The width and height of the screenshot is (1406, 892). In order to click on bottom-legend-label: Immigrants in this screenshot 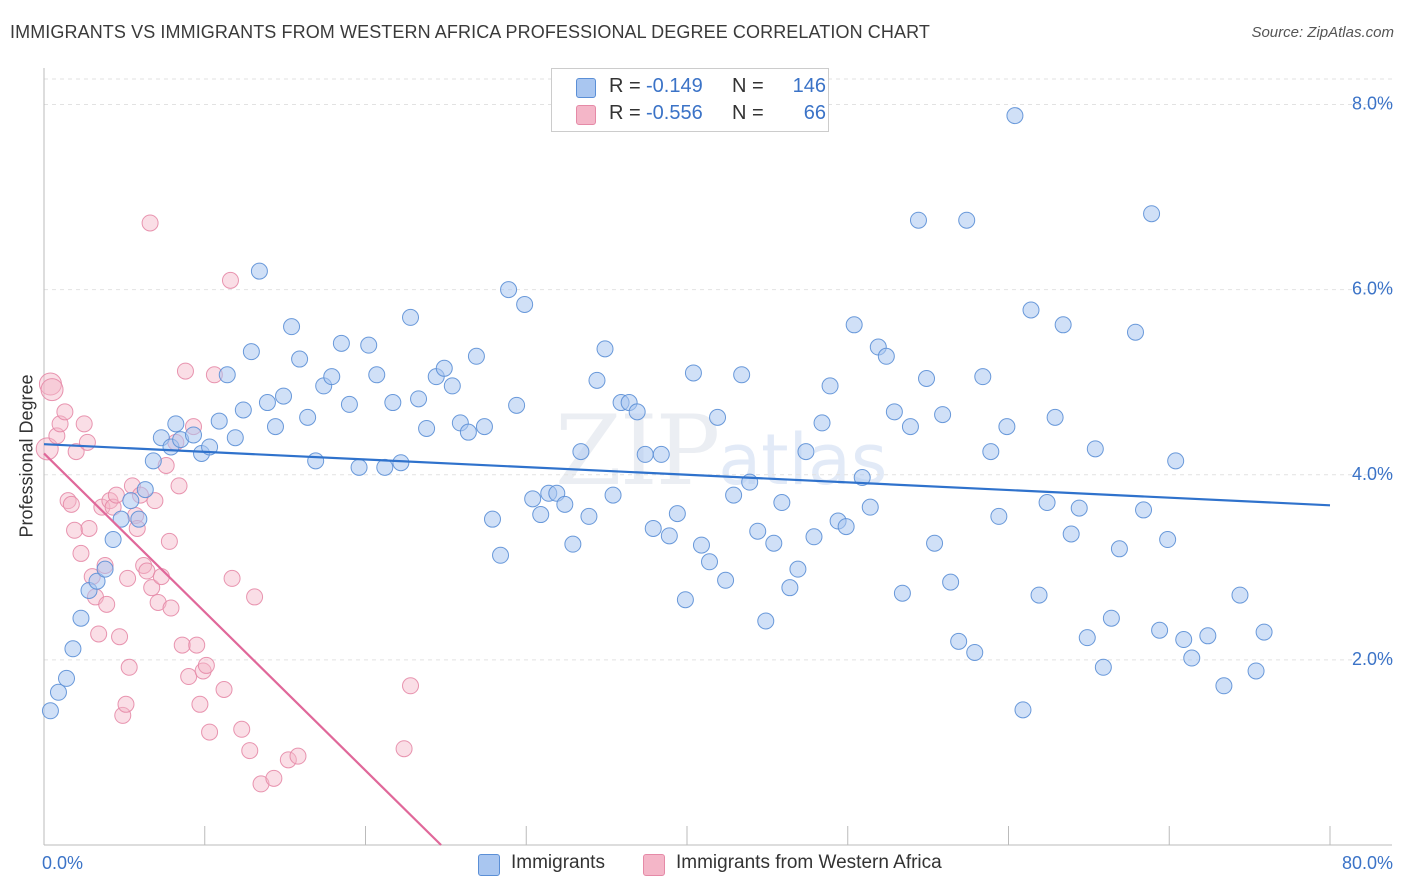, I will do `click(558, 862)`.